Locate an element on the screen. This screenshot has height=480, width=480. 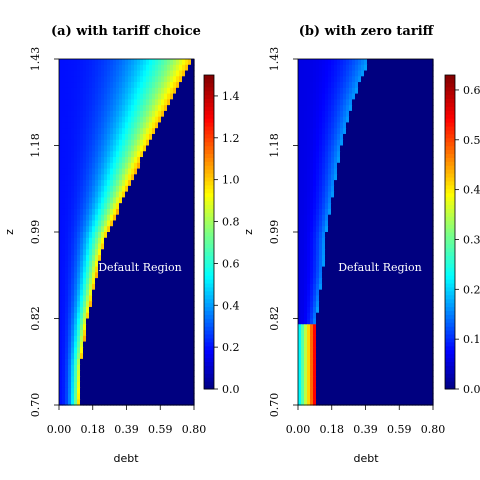
colorbar-segment is located at coordinates (209, 289).